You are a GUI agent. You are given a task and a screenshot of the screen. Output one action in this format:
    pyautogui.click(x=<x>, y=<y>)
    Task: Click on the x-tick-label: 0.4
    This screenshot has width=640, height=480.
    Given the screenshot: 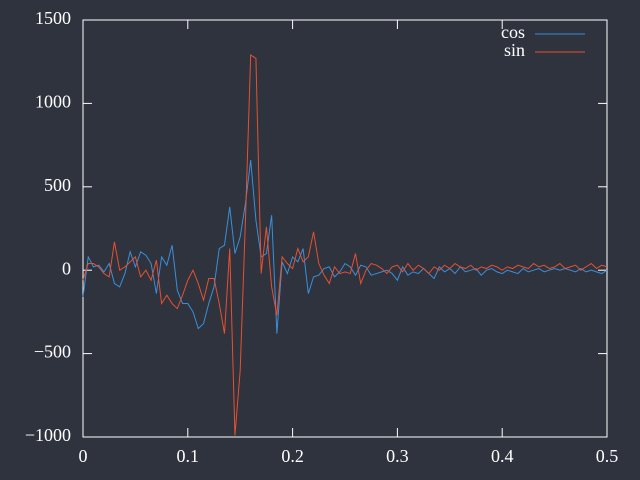 What is the action you would take?
    pyautogui.click(x=502, y=456)
    